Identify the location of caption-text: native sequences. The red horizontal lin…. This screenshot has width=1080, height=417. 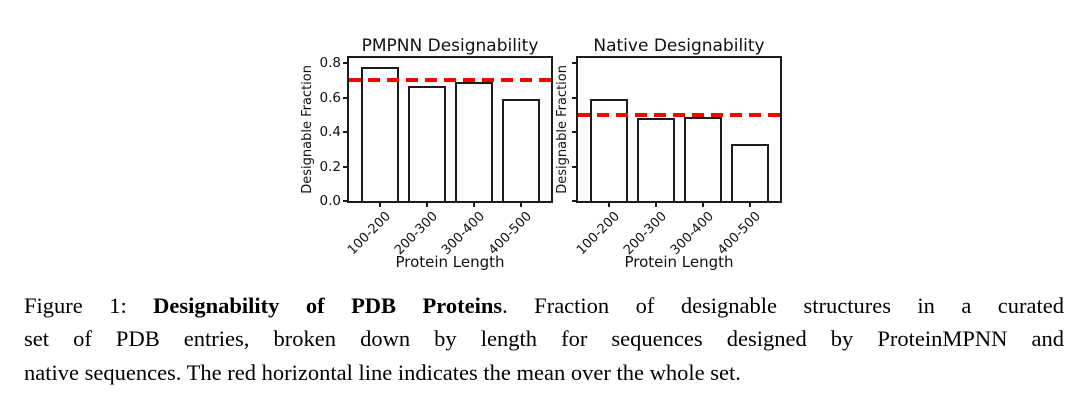
(382, 372).